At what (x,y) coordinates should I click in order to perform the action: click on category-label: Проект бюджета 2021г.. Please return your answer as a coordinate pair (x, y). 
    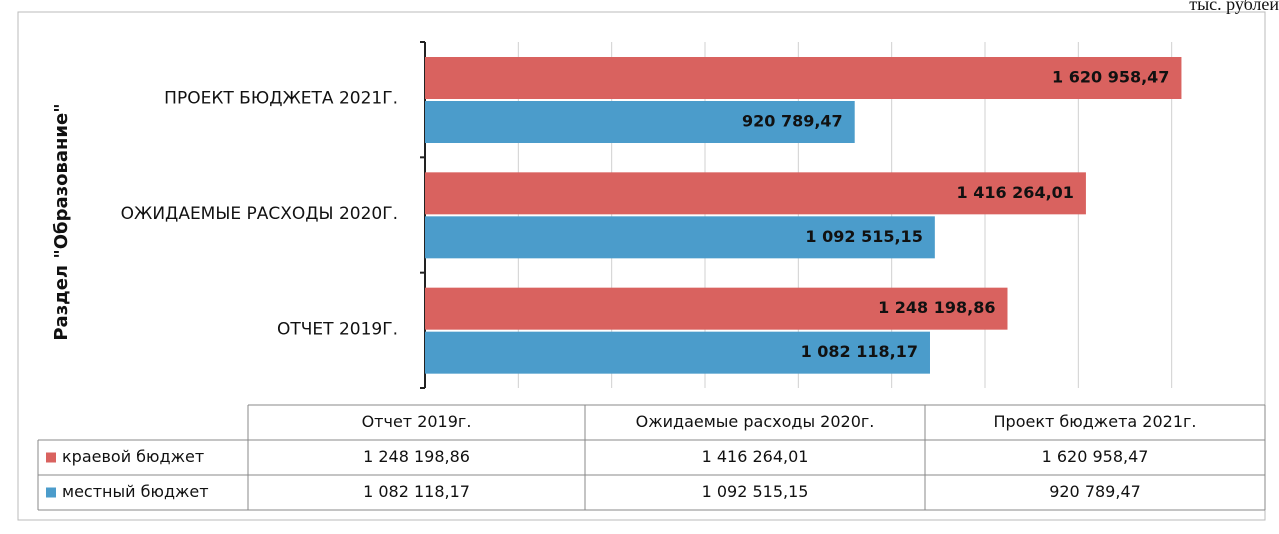
    Looking at the image, I should click on (281, 99).